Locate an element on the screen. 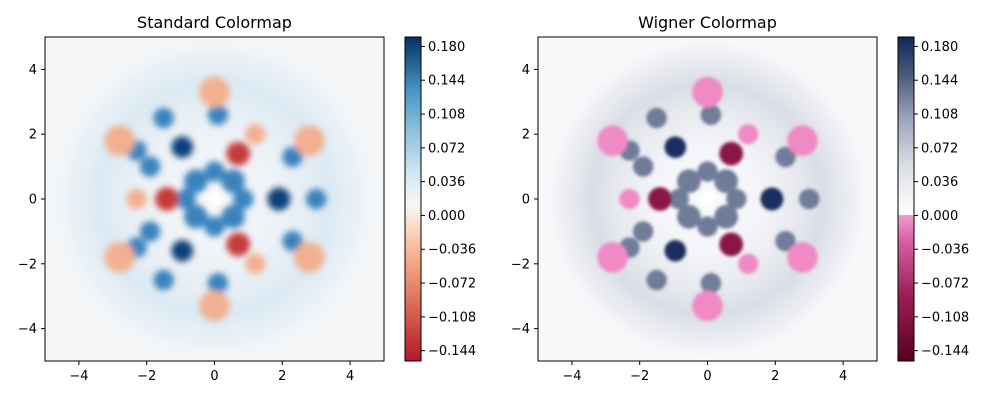  x-tick-label: −2 is located at coordinates (146, 376).